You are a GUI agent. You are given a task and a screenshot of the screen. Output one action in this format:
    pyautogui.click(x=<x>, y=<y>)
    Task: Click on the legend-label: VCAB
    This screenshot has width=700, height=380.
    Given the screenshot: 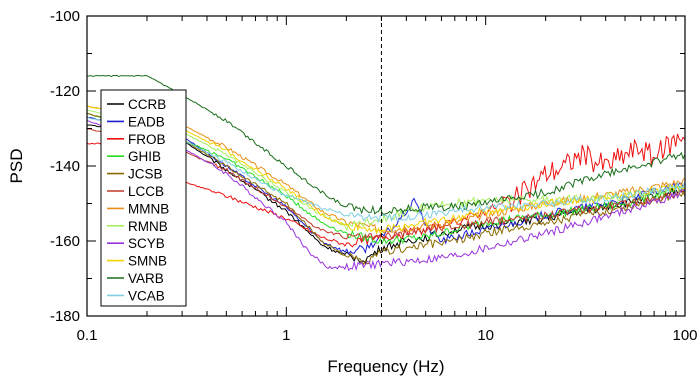 What is the action you would take?
    pyautogui.click(x=146, y=295)
    